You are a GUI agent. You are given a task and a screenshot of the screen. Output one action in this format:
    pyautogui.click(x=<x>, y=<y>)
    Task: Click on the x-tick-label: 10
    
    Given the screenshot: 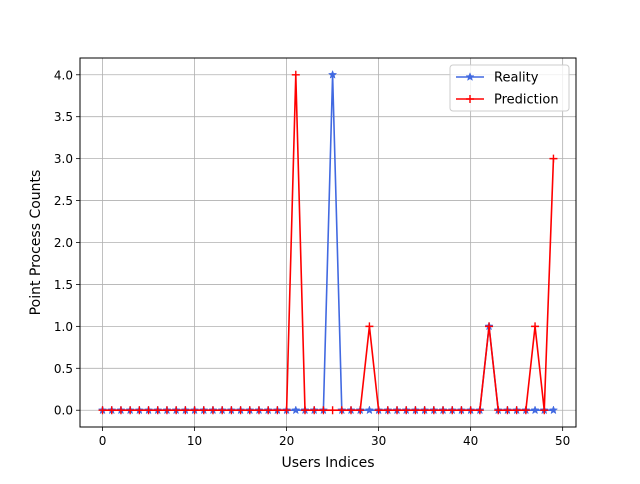 What is the action you would take?
    pyautogui.click(x=194, y=441)
    